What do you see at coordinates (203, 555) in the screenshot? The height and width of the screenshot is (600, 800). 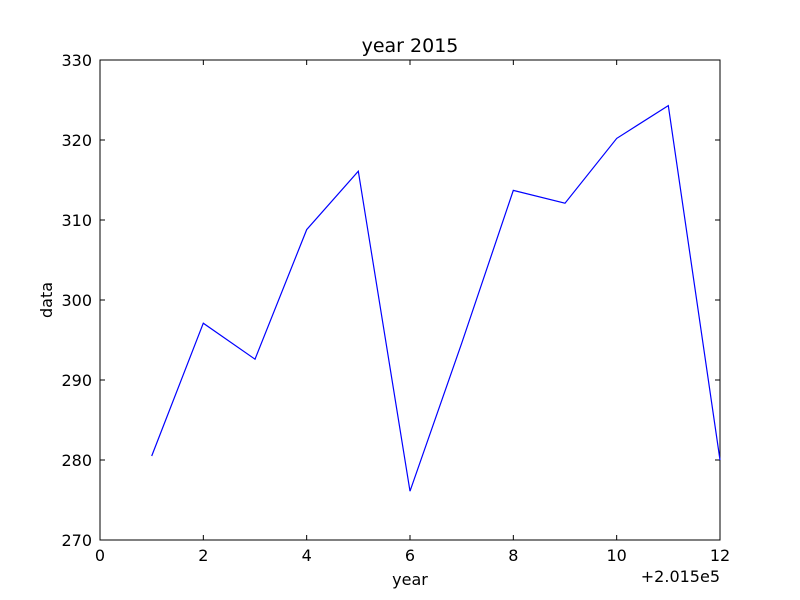 I see `x-tick-label: 2` at bounding box center [203, 555].